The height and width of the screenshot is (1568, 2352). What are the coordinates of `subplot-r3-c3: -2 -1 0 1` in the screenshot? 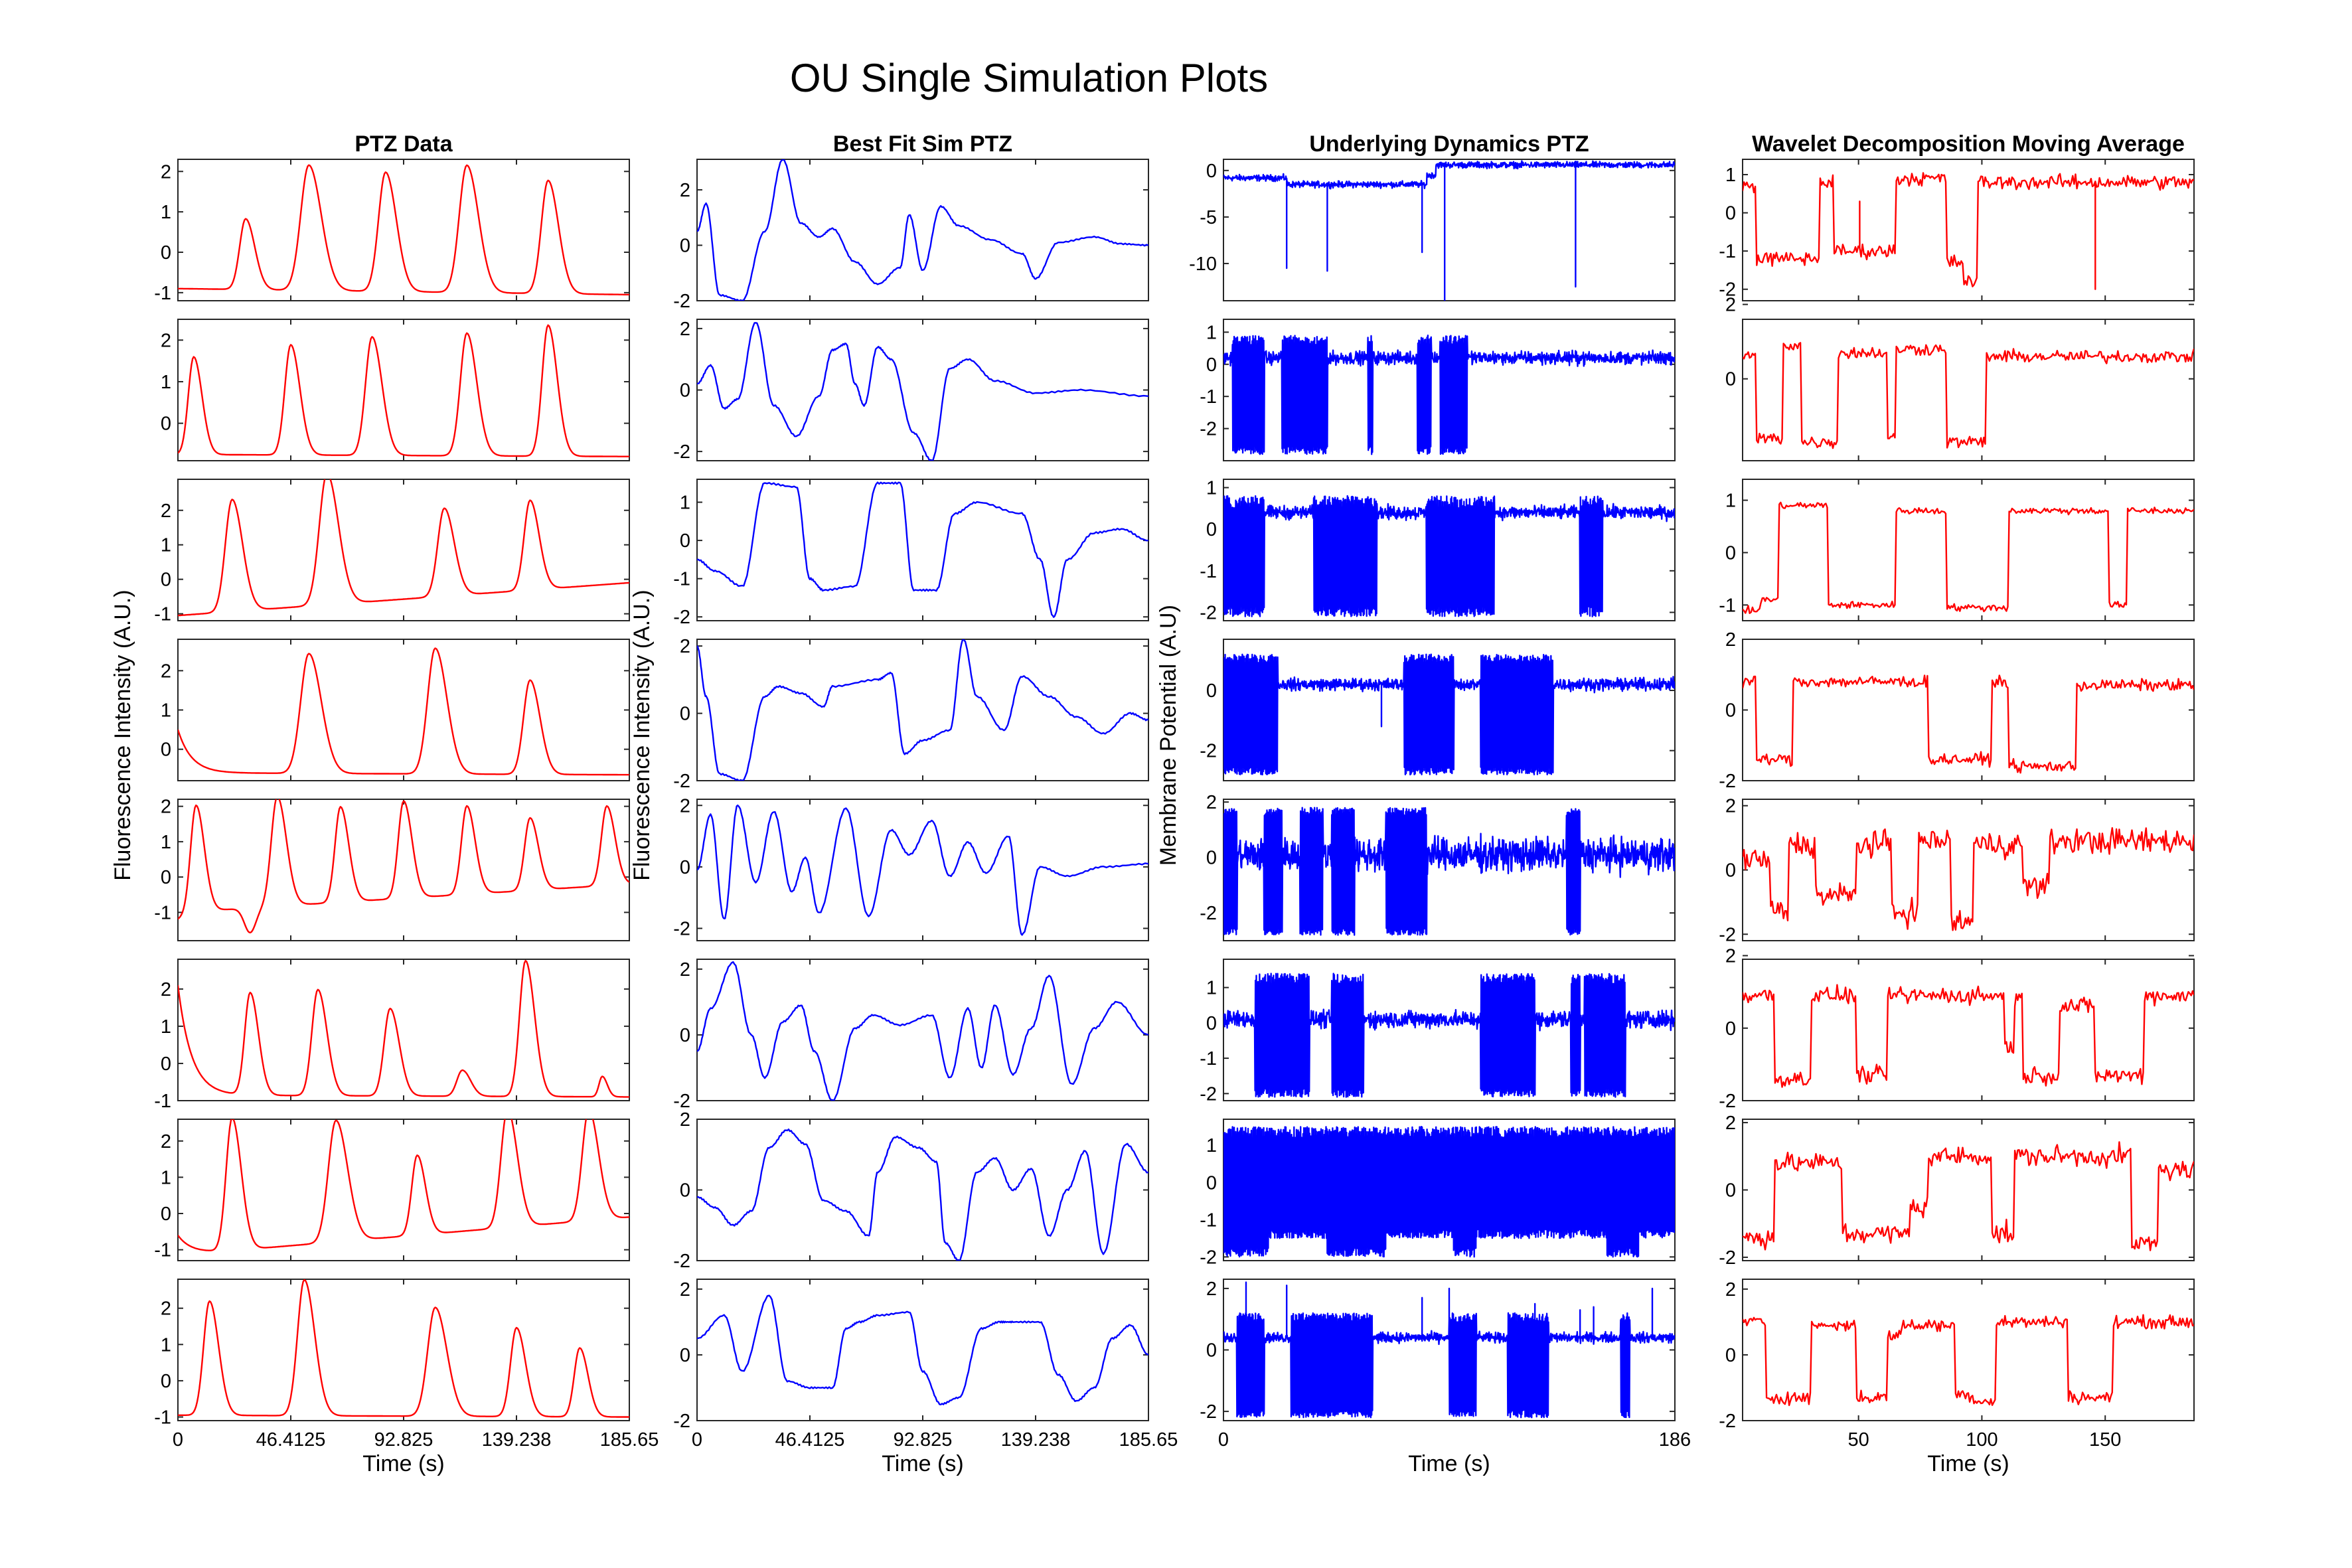 It's located at (1438, 550).